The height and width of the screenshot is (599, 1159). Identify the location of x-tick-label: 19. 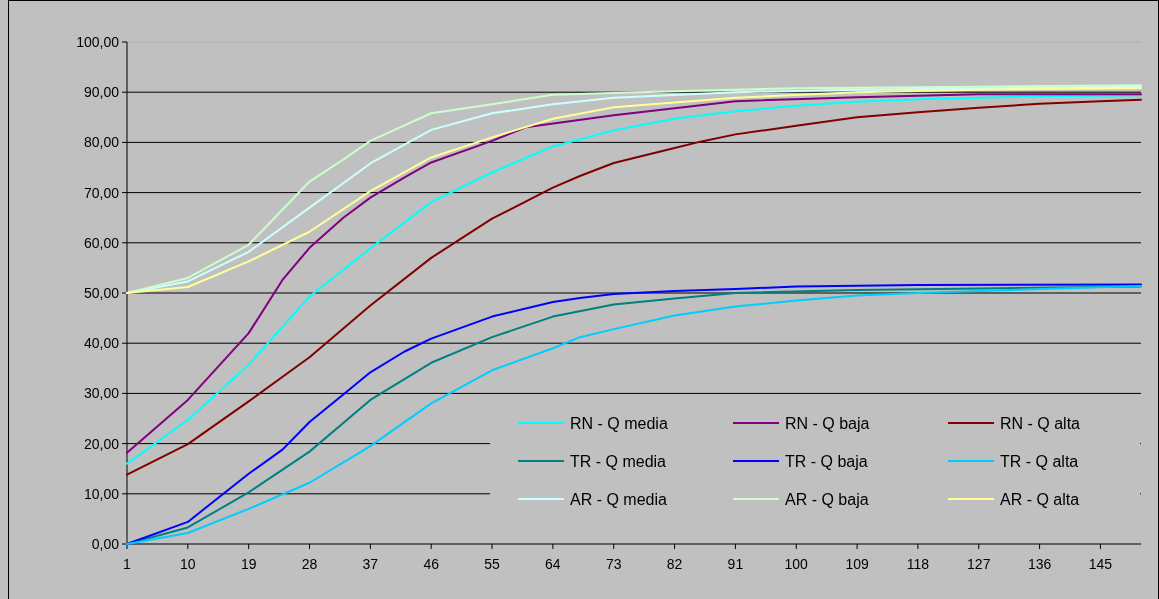
(248, 564).